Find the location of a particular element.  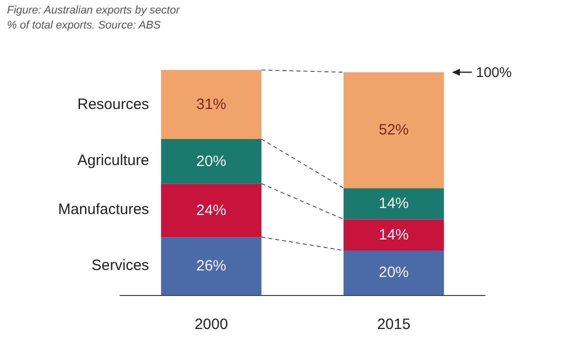

series-label: Resources is located at coordinates (113, 105).